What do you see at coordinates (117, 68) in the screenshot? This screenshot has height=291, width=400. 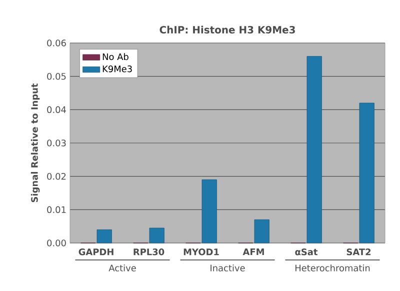 I see `legend-label: K9Me3` at bounding box center [117, 68].